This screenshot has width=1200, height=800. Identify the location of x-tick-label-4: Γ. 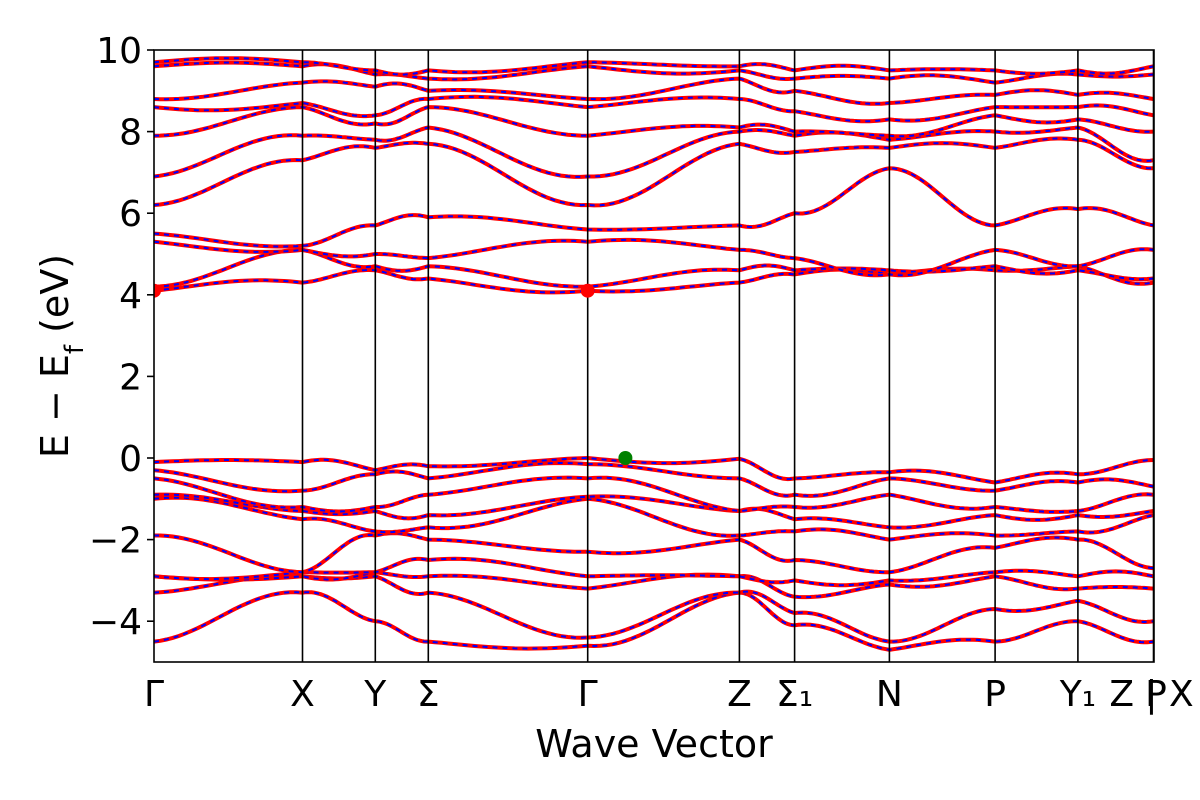
(588, 694).